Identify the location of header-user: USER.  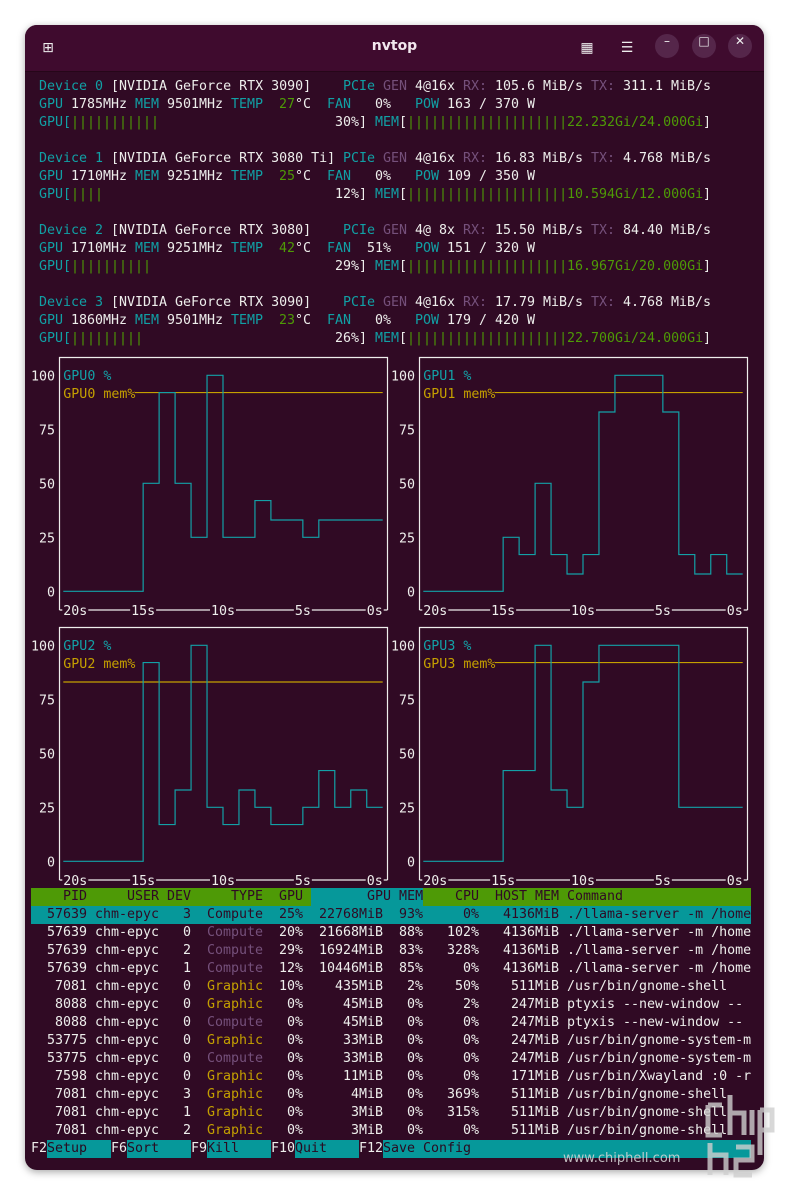
(127, 896).